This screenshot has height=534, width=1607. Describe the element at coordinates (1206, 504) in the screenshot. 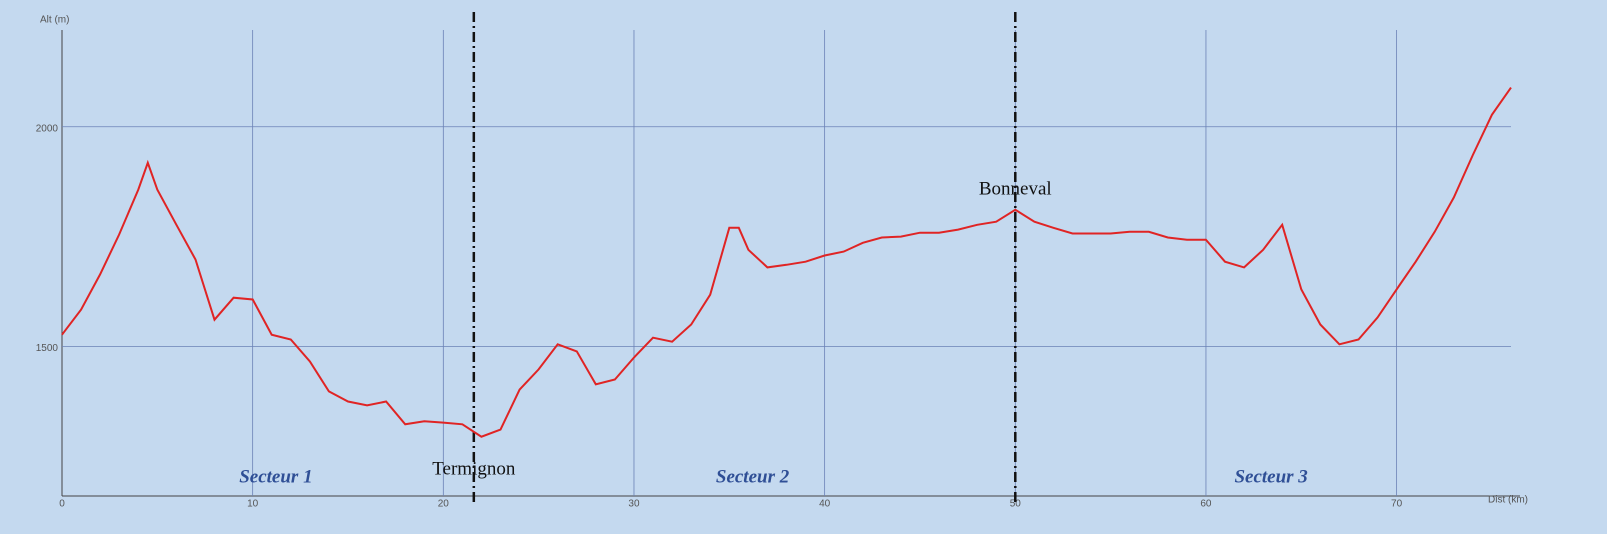

I see `x-tick-label: 60` at that location.